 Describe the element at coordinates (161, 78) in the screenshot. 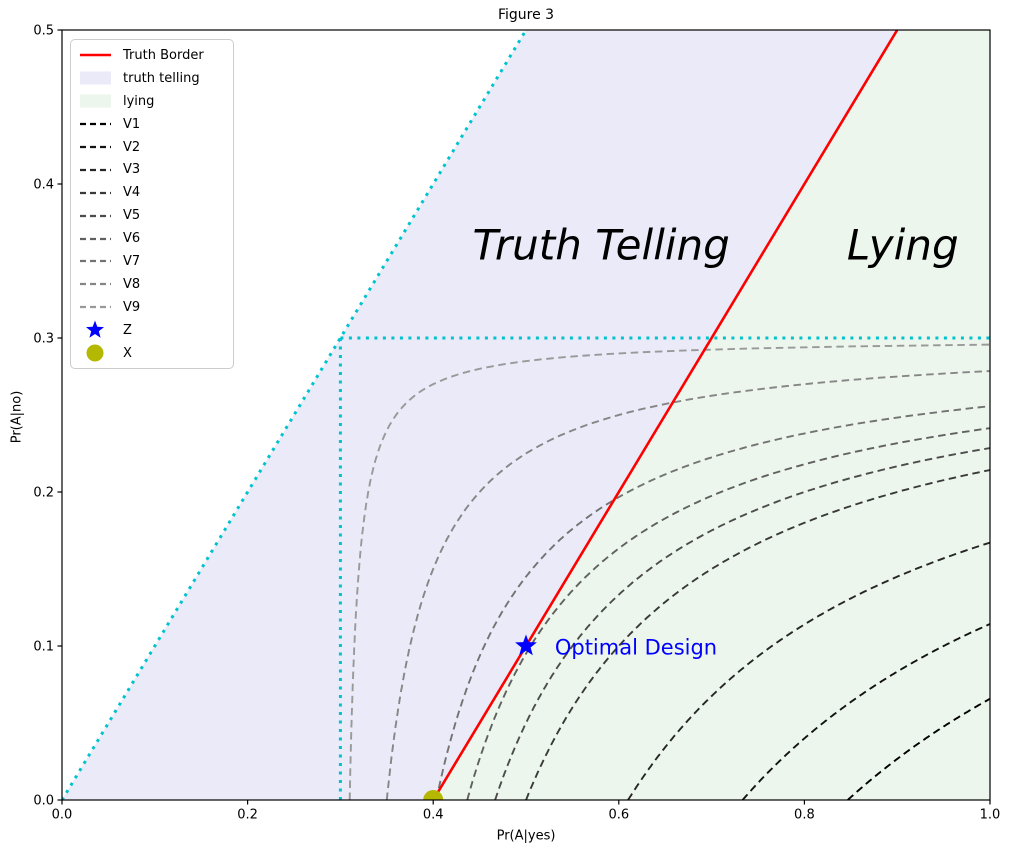

I see `legend-item-label: truth telling` at that location.